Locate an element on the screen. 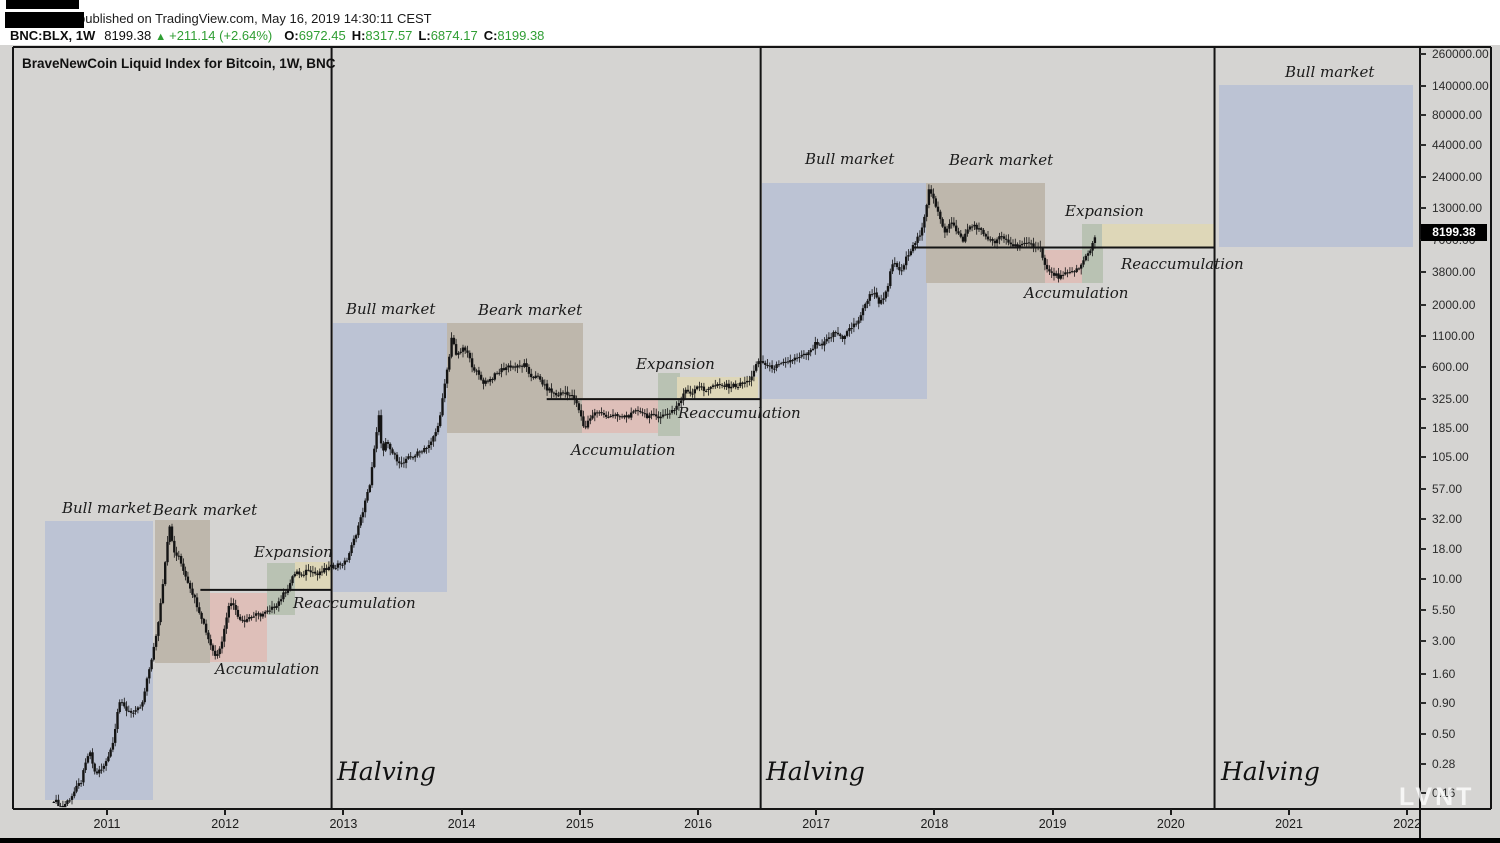  price-tick-label: 44000.00 is located at coordinates (1457, 145).